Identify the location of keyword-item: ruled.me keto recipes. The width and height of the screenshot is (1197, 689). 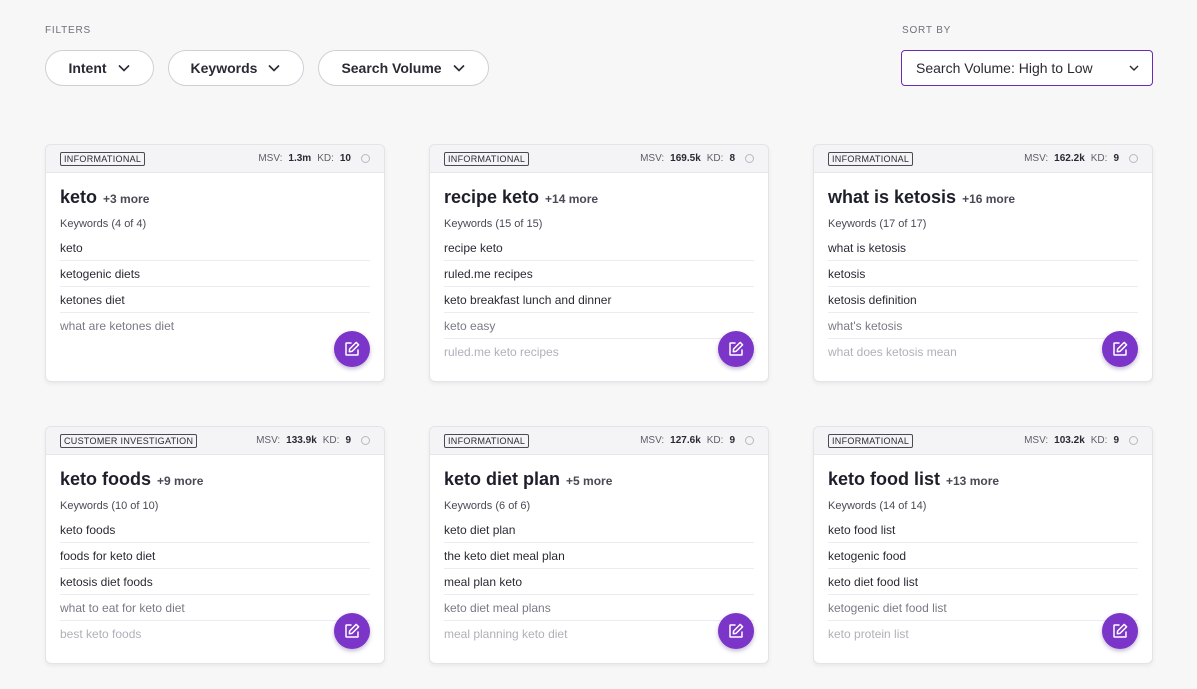
(501, 352).